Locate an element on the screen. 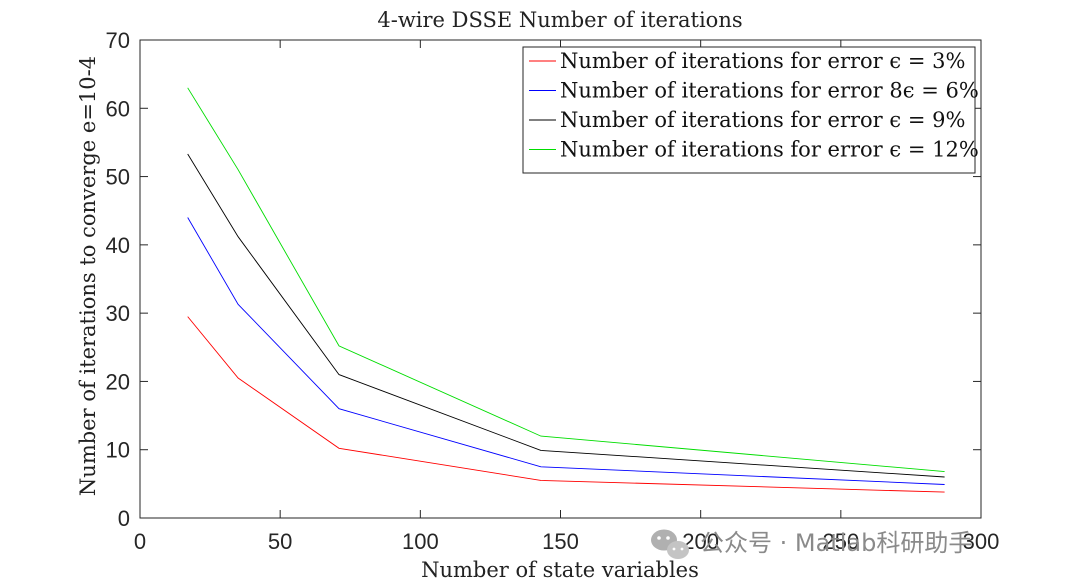  legend-box is located at coordinates (749, 110).